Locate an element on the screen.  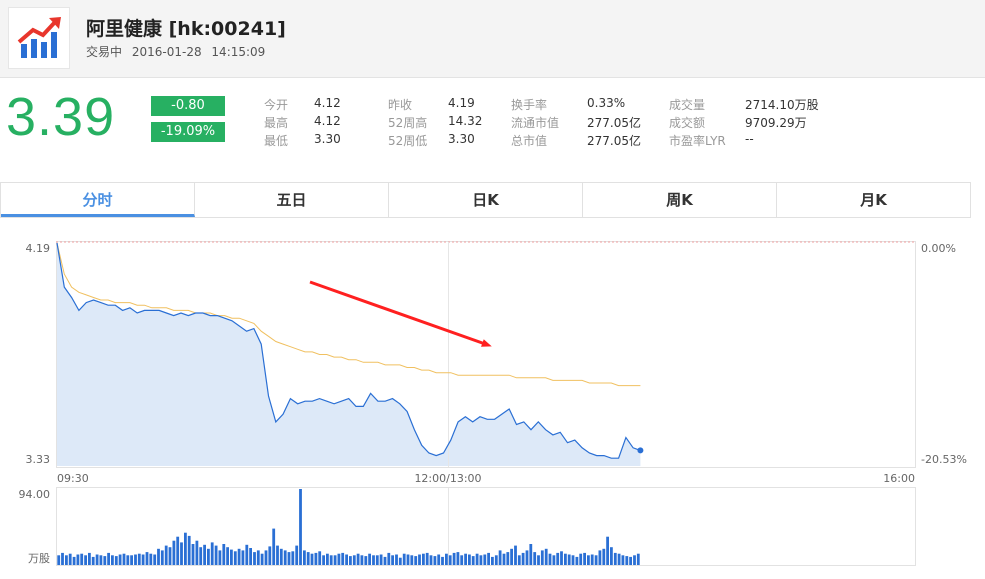
time-label-midday: 12:00/13:00 is located at coordinates (447, 478).